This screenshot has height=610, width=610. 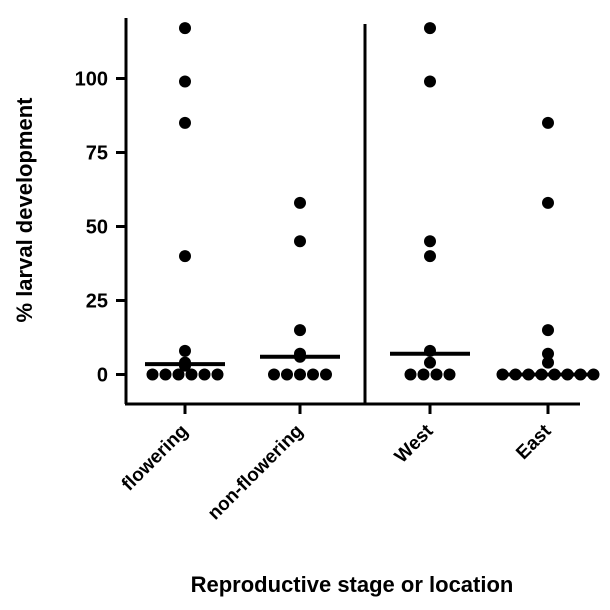 I want to click on x-tick-label: non-flowering, so click(x=256, y=473).